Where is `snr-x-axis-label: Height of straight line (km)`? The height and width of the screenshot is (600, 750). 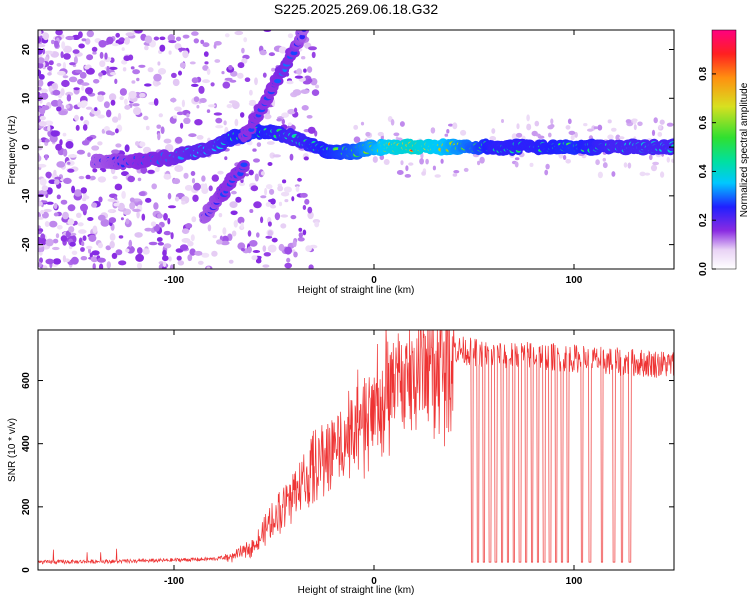 snr-x-axis-label: Height of straight line (km) is located at coordinates (356, 590).